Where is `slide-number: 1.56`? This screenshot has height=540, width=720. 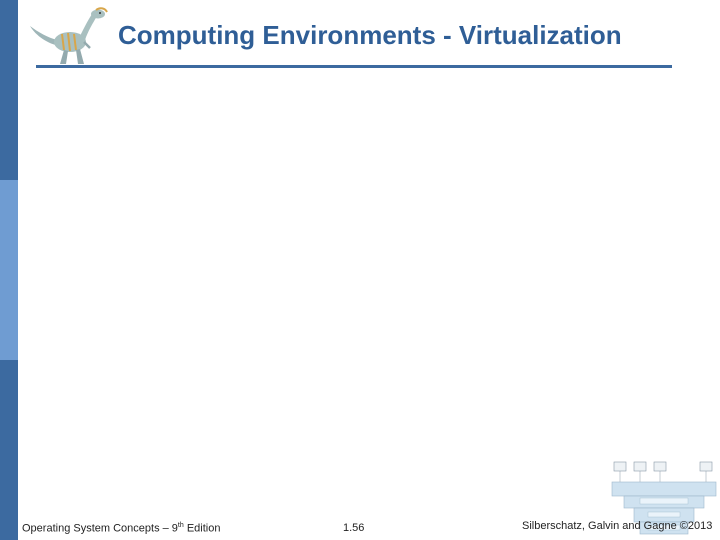 slide-number: 1.56 is located at coordinates (354, 528).